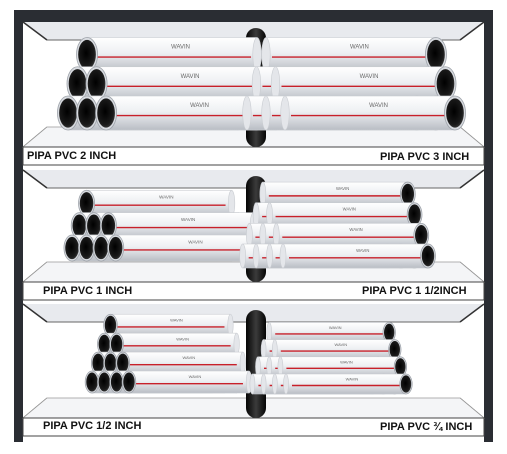 Image resolution: width=507 pixels, height=454 pixels. I want to click on shelf-3-left-pipe-0: WAVIN, so click(168, 325).